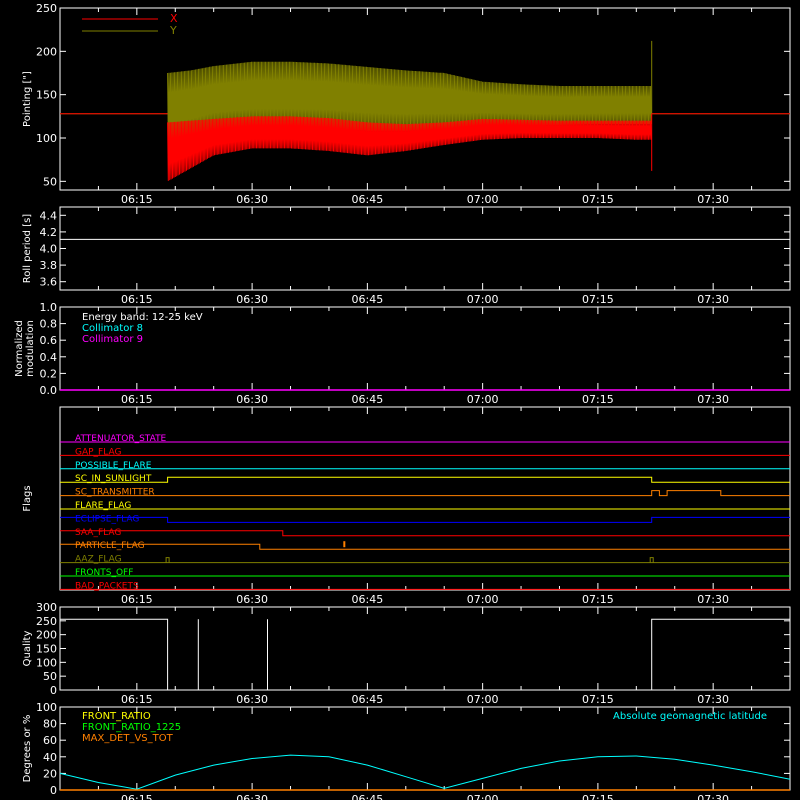 This screenshot has height=800, width=800. Describe the element at coordinates (409, 102) in the screenshot. I see `pointing-y-series` at that location.